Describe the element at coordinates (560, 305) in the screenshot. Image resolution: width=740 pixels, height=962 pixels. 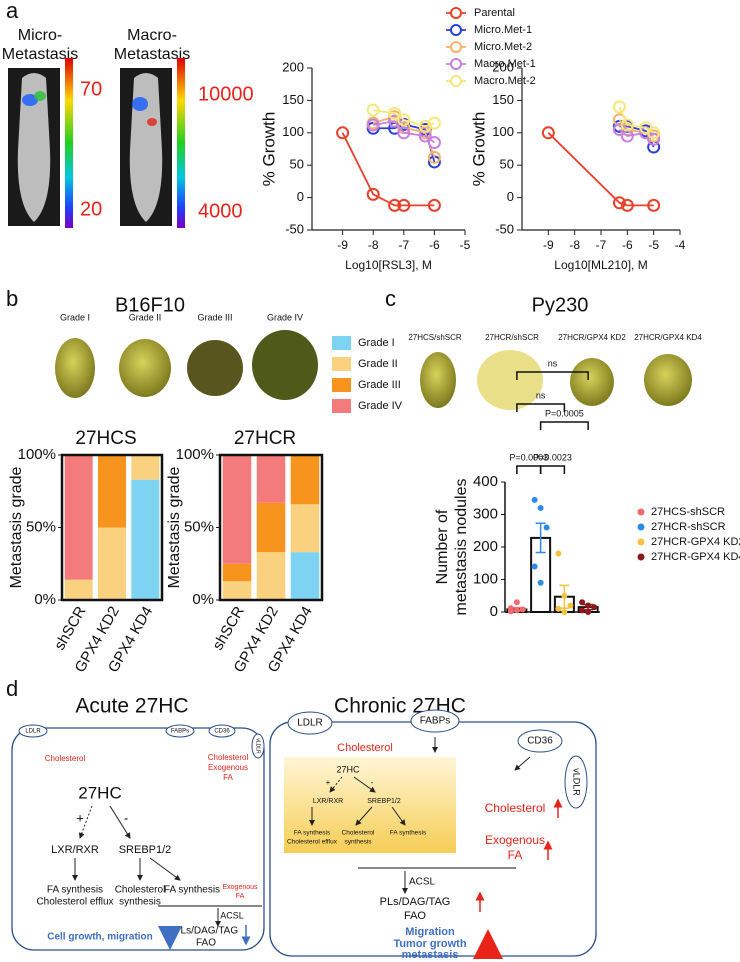
I see `panel-title: Py230` at that location.